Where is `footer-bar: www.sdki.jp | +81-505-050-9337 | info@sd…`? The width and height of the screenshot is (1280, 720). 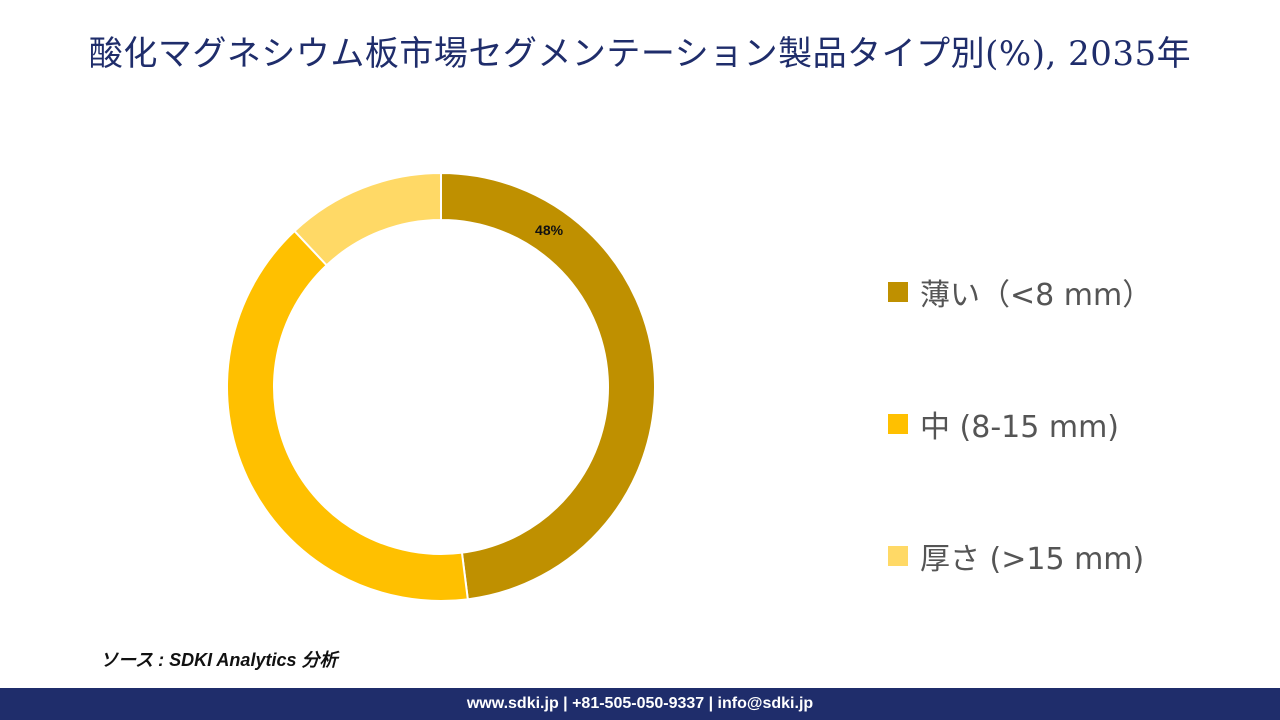 footer-bar: www.sdki.jp | +81-505-050-9337 | info@sd… is located at coordinates (640, 704).